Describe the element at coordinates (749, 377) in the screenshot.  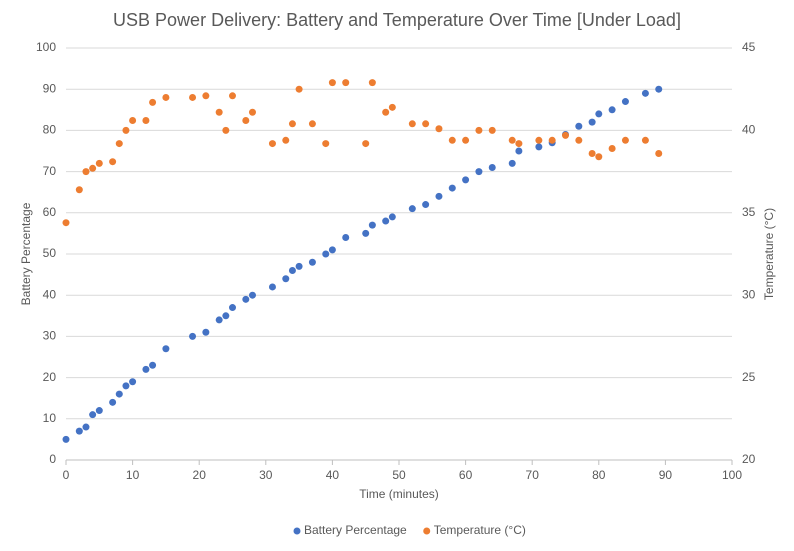
I see `y2-tick-label: 25` at that location.